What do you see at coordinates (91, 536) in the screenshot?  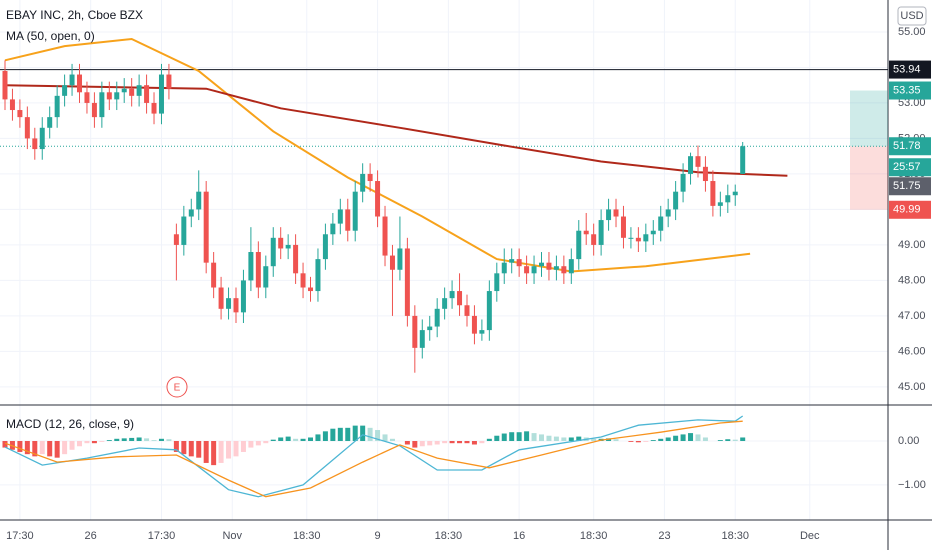 I see `x-tick-label: 26` at bounding box center [91, 536].